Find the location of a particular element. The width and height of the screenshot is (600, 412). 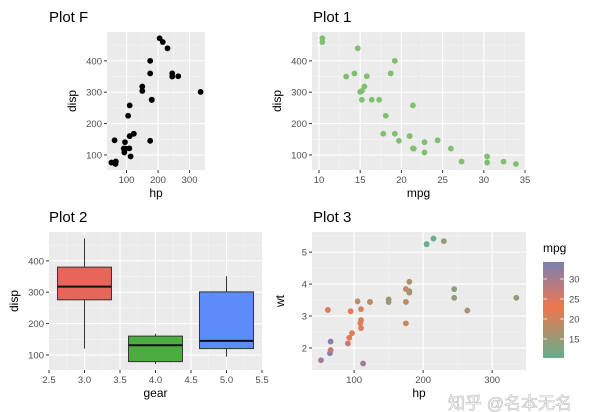

x-tick-label: 5.5 is located at coordinates (261, 380).